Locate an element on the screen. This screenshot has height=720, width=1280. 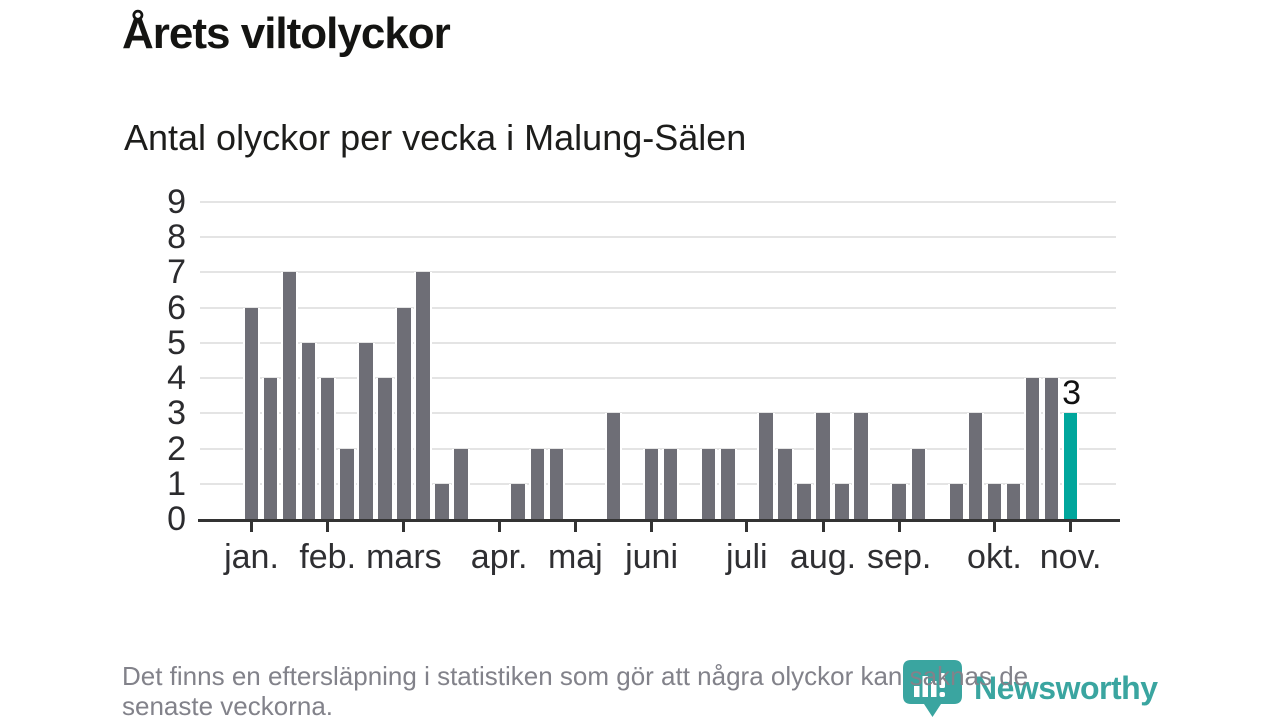
y-axis-label: 7 is located at coordinates (176, 272).